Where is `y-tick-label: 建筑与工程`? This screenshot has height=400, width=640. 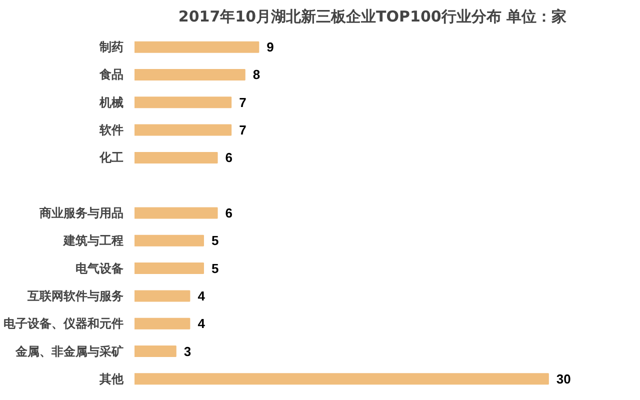 y-tick-label: 建筑与工程 is located at coordinates (93, 241).